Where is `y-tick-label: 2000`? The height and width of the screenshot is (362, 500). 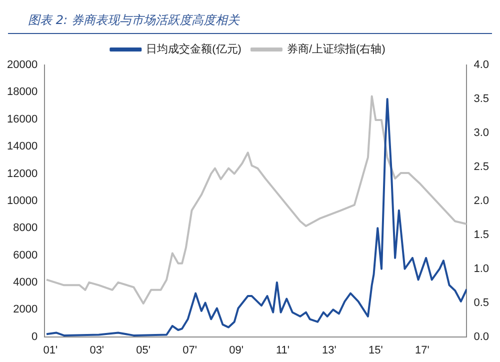
y-tick-label: 2000 is located at coordinates (25, 310).